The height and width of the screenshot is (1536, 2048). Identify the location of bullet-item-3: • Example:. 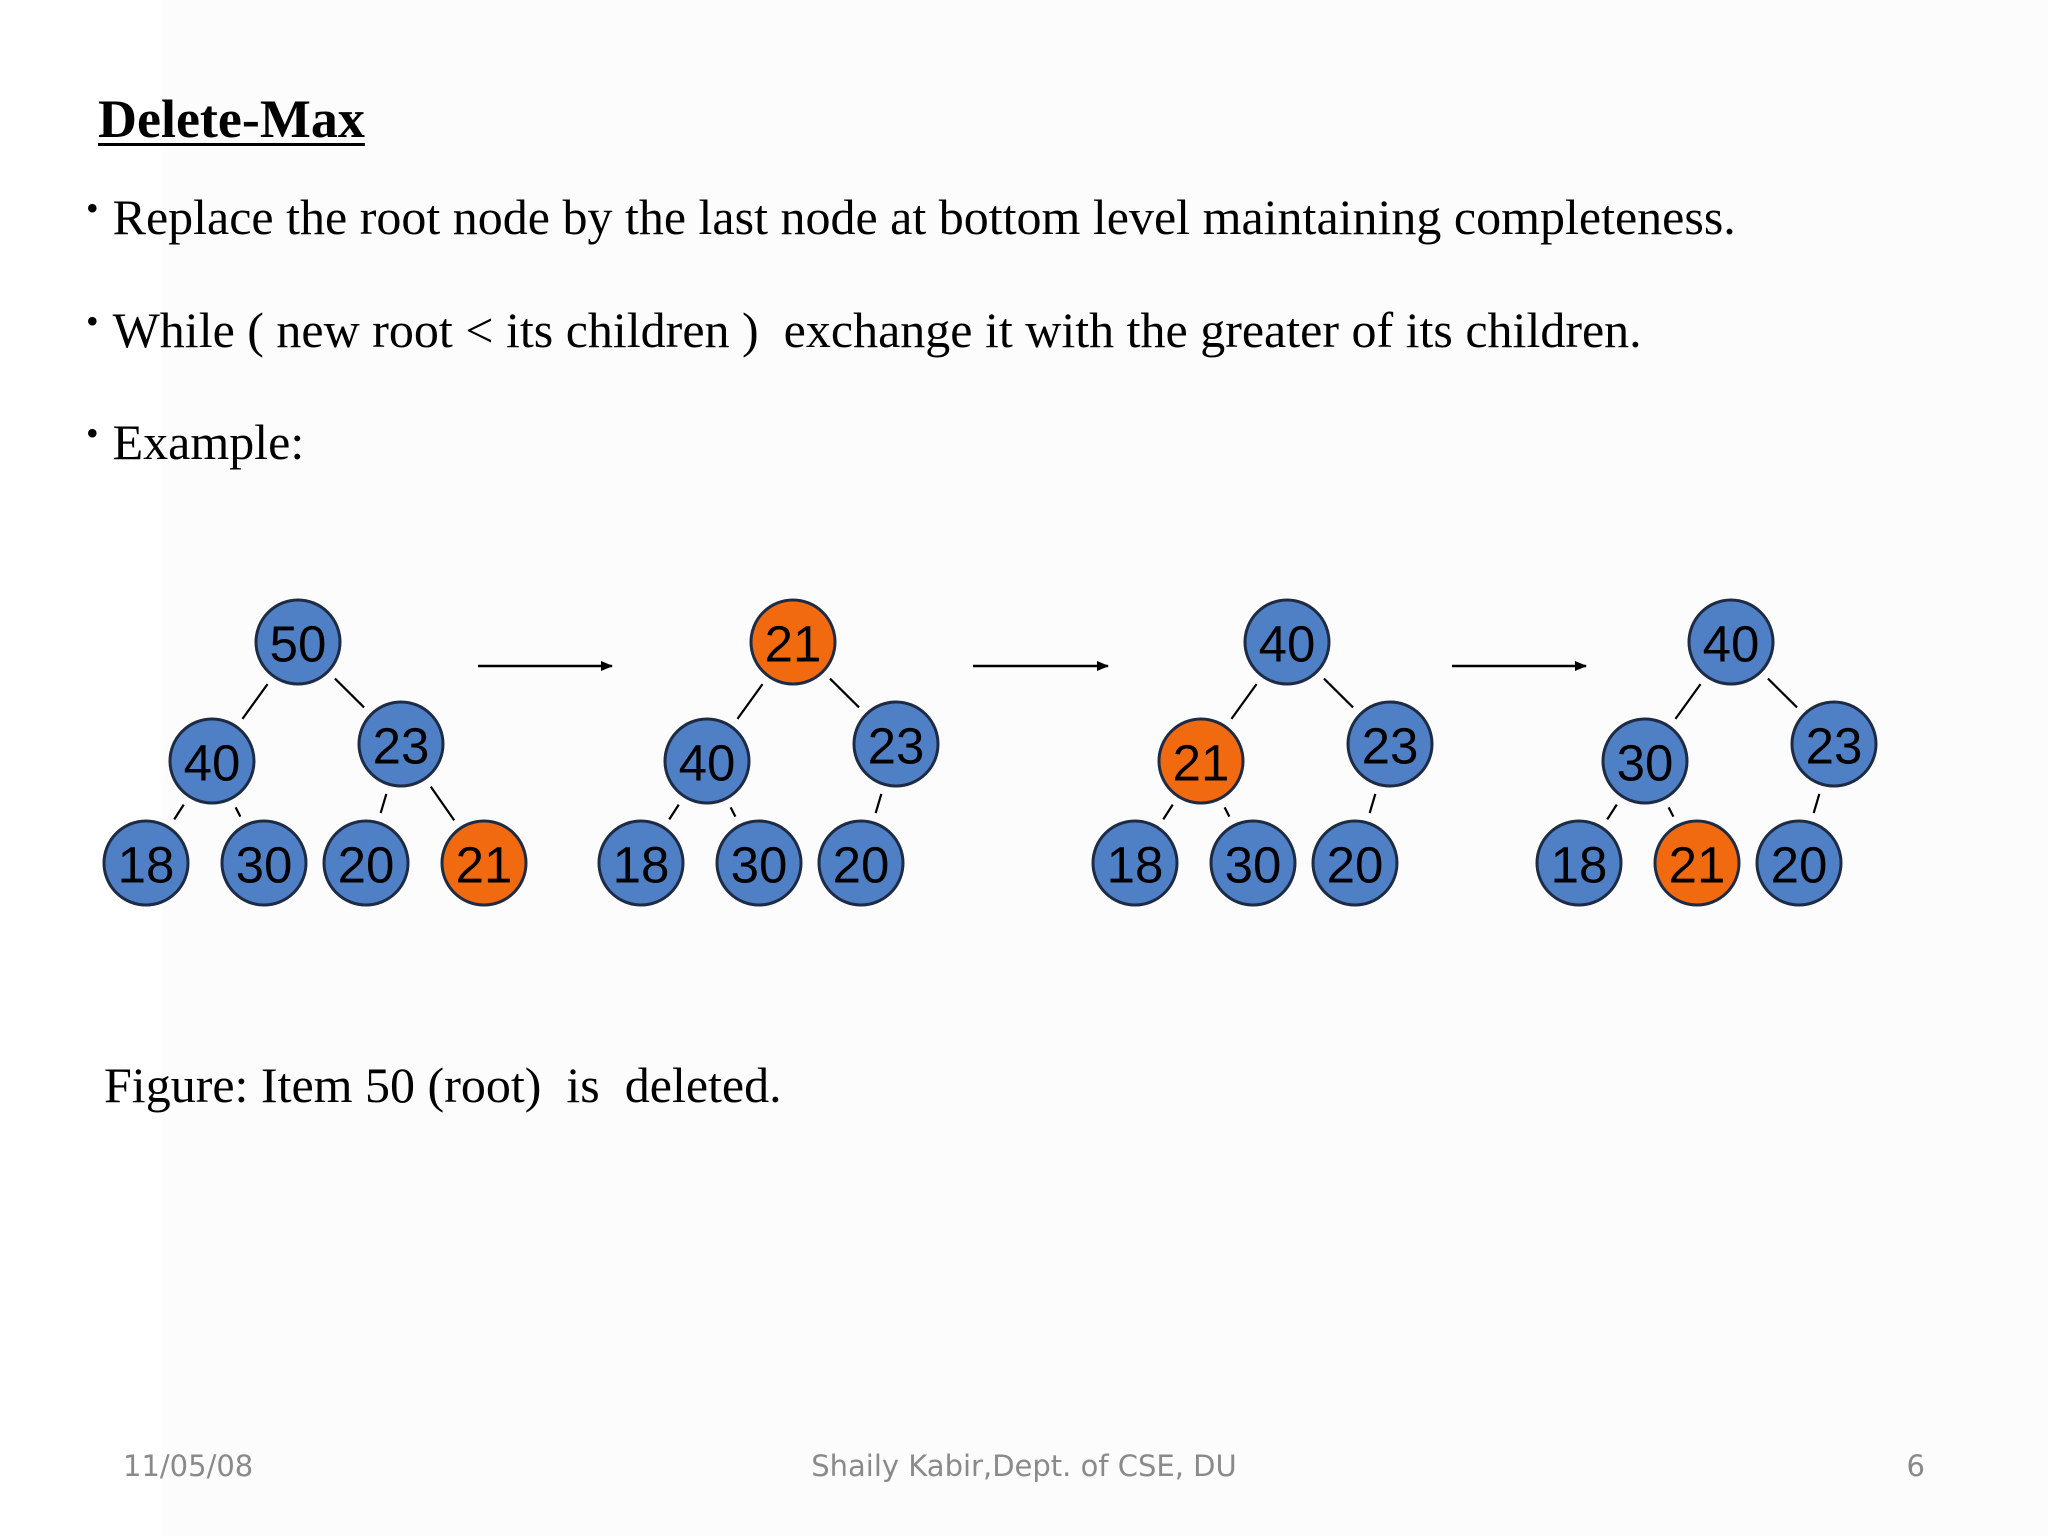
(195, 441).